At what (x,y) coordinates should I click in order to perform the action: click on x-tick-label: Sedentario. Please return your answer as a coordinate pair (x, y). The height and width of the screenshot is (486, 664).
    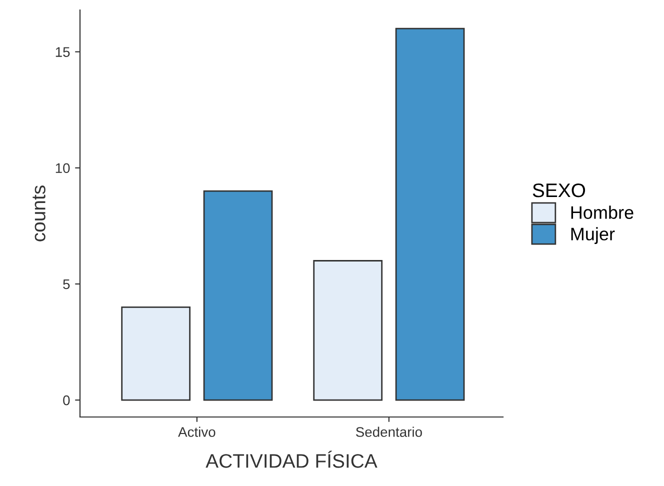
    Looking at the image, I should click on (389, 431).